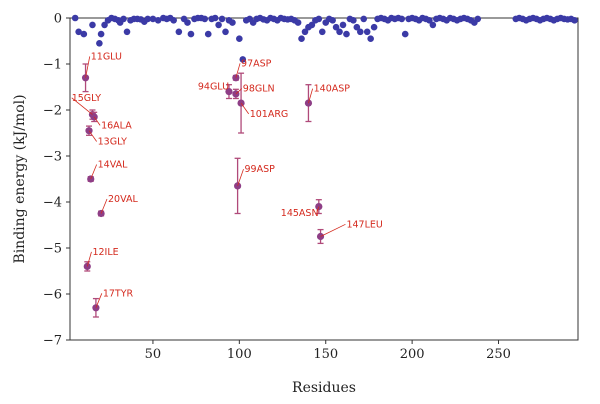 This screenshot has width=600, height=404. Describe the element at coordinates (116, 125) in the screenshot. I see `annotation-16ALA: 16ALA` at that location.